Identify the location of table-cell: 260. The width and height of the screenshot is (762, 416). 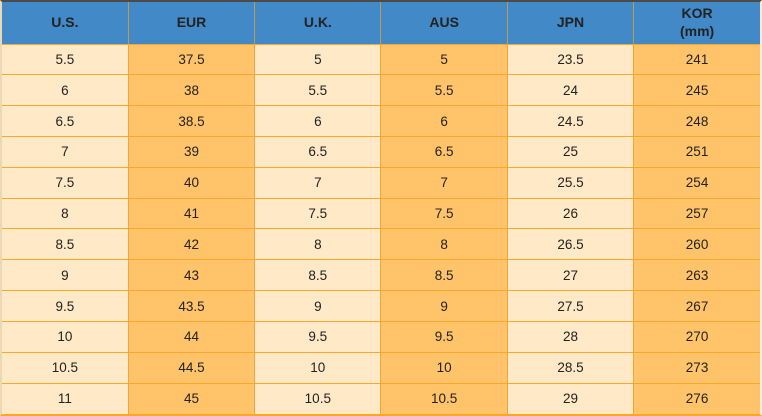
(696, 244).